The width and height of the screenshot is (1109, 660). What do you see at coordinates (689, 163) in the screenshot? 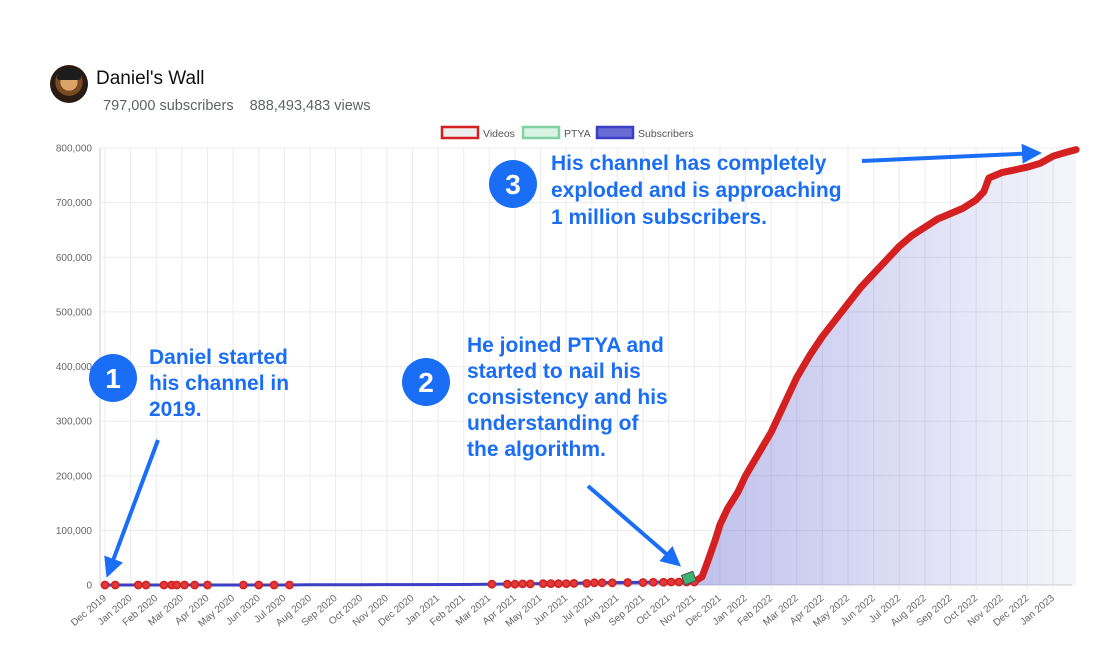
I see `annotation-text-3: His channel has completely` at bounding box center [689, 163].